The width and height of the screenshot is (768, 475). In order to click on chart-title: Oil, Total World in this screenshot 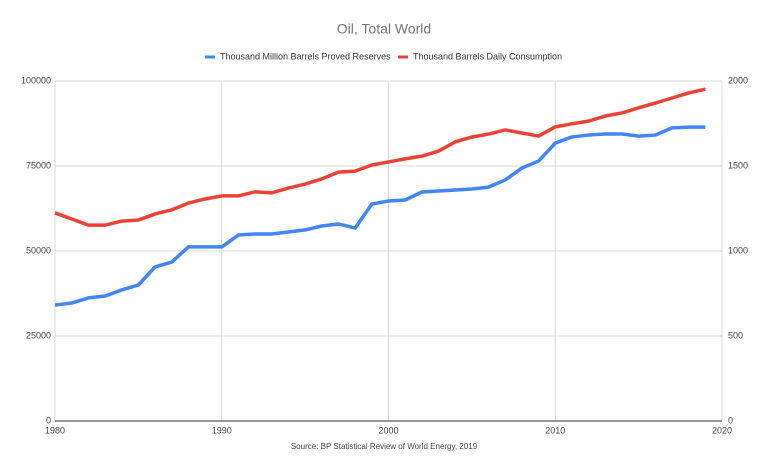, I will do `click(384, 29)`.